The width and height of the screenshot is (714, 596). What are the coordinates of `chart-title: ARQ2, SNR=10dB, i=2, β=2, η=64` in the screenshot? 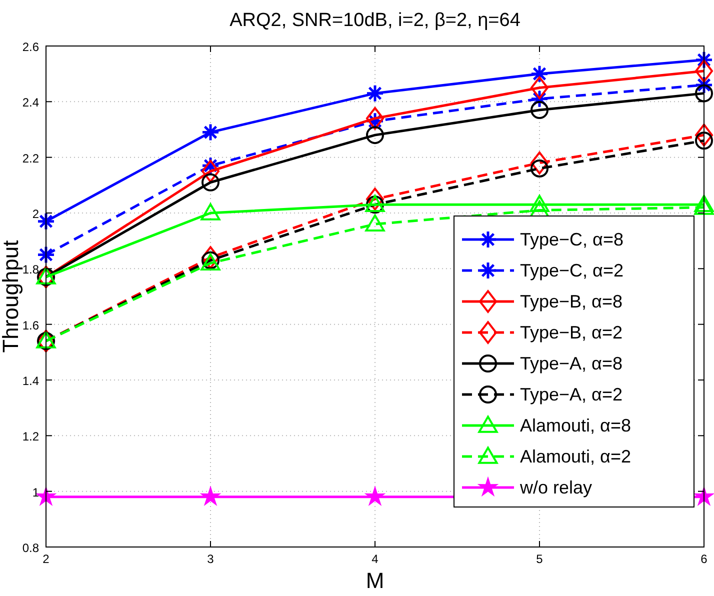 It's located at (375, 20).